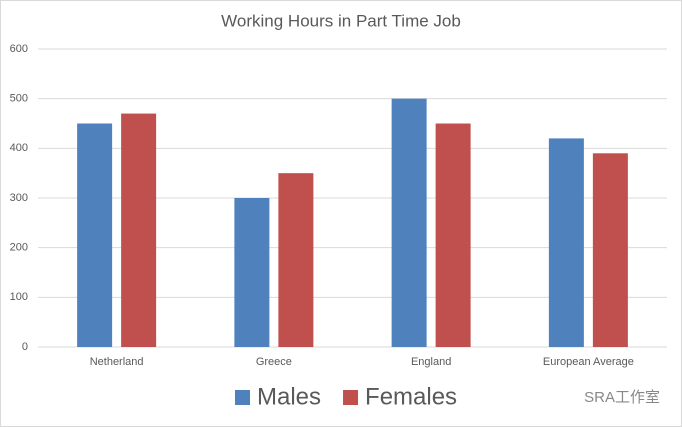  What do you see at coordinates (289, 396) in the screenshot?
I see `legend-label: Males` at bounding box center [289, 396].